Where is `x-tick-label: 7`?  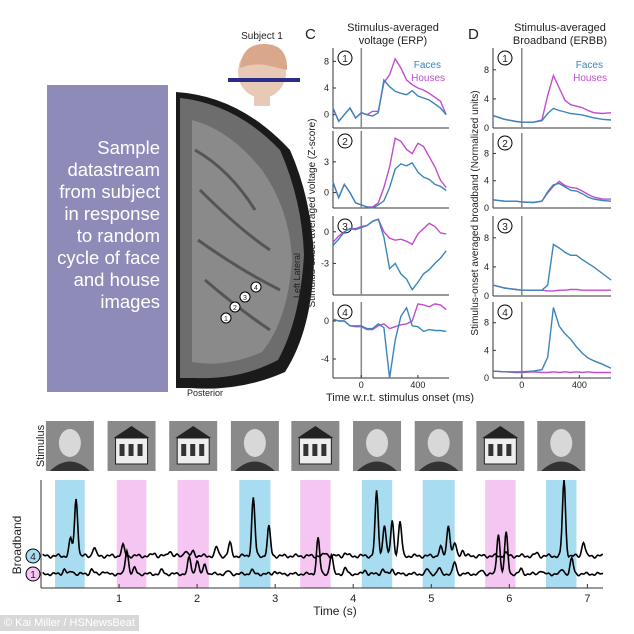 x-tick-label: 7 is located at coordinates (587, 599).